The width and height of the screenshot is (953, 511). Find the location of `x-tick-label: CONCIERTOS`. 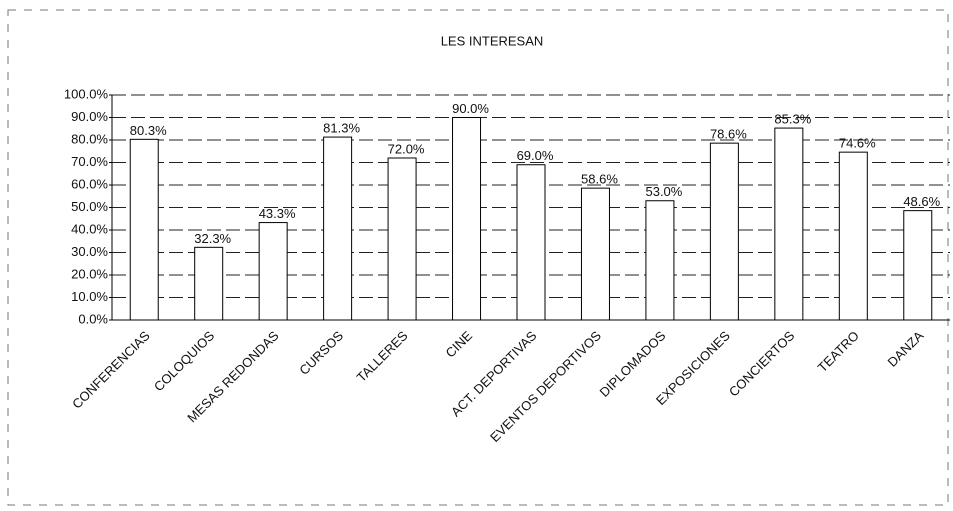

x-tick-label: CONCIERTOS is located at coordinates (762, 364).